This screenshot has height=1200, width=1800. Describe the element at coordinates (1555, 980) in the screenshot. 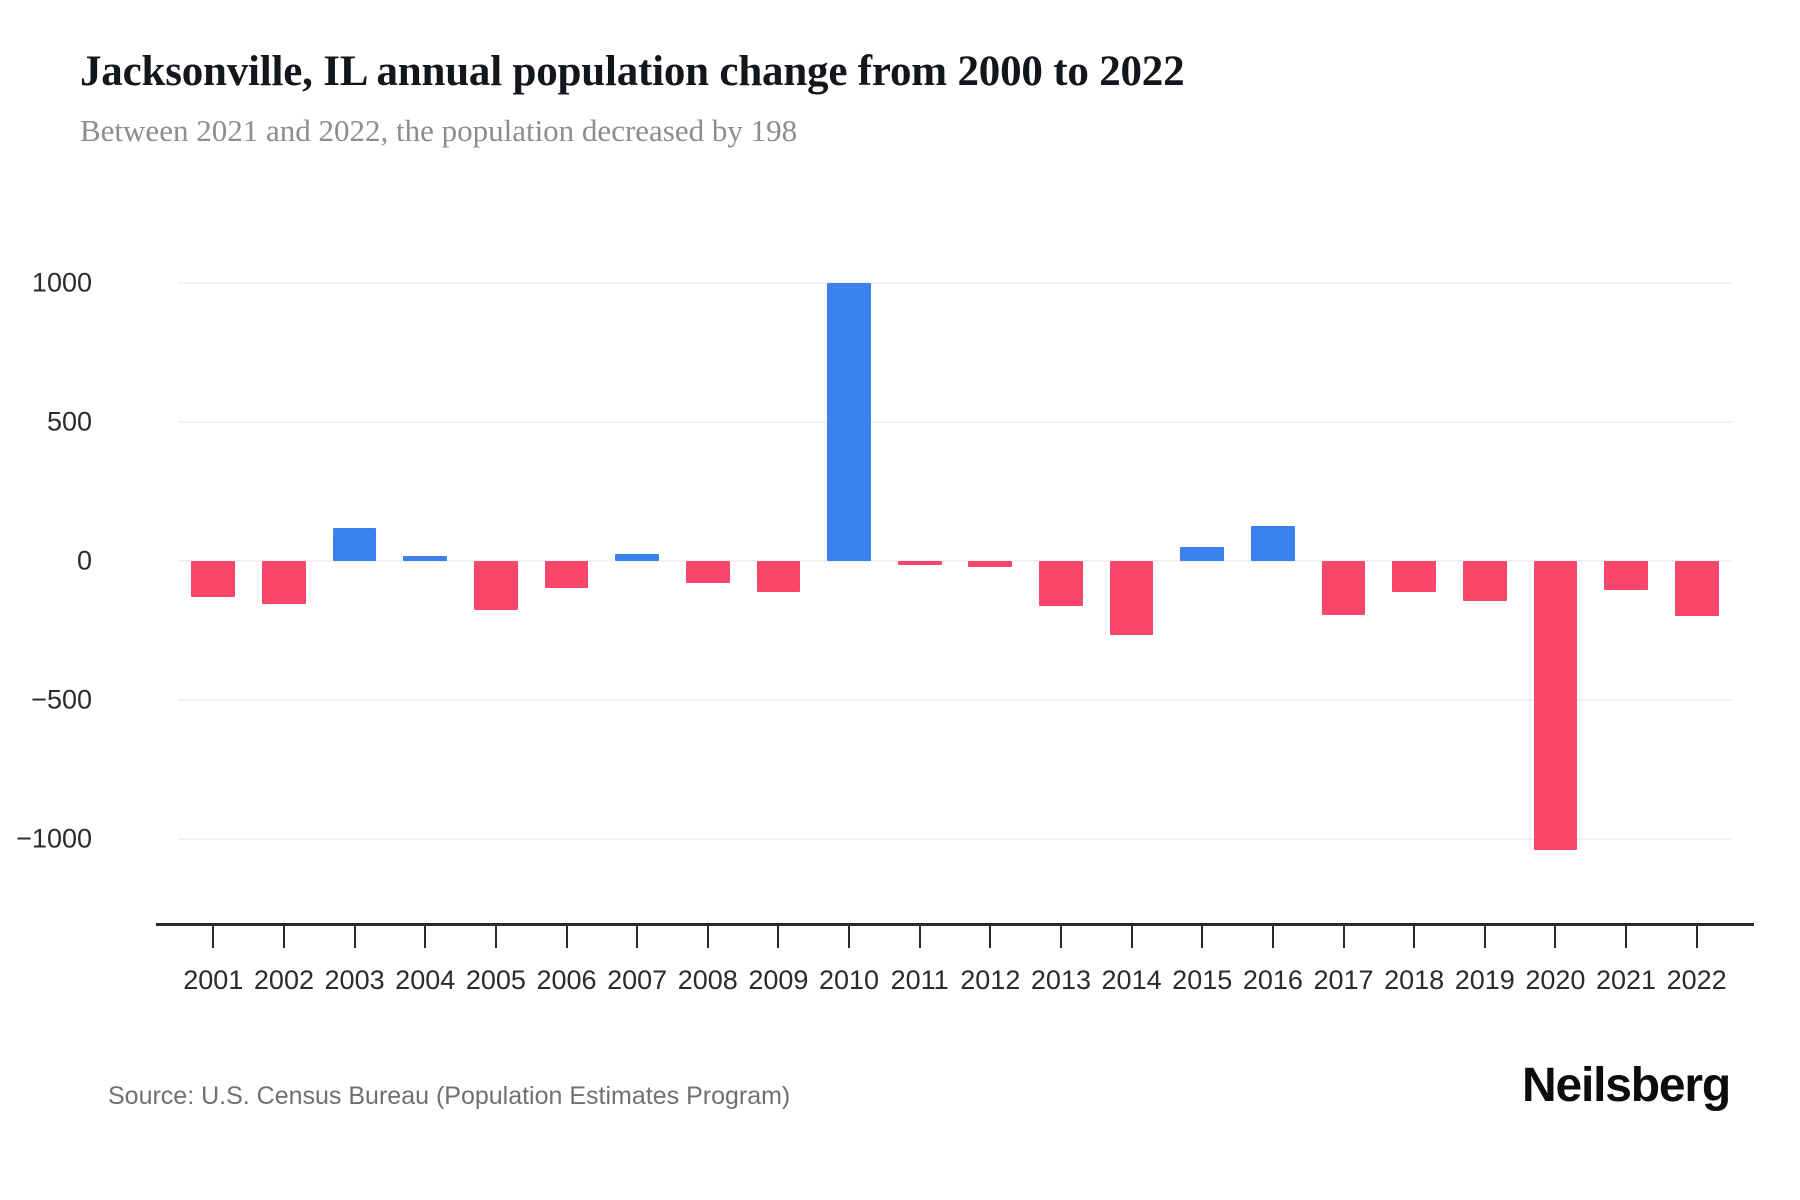

I see `x-axis-tick-label: 2020` at that location.